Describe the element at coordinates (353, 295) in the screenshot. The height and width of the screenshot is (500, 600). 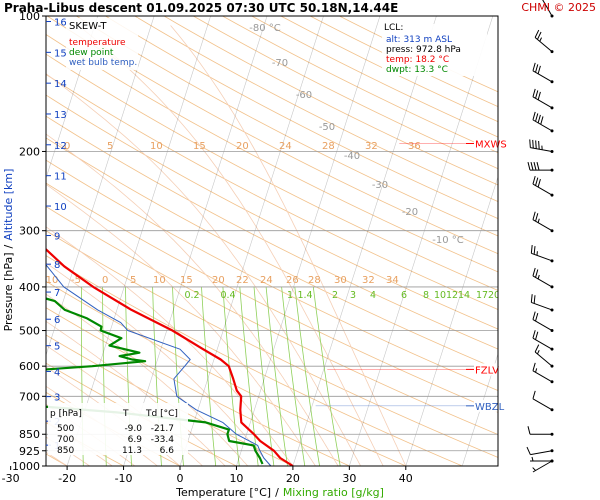
I see `mixing-ratio-label: 3` at that location.